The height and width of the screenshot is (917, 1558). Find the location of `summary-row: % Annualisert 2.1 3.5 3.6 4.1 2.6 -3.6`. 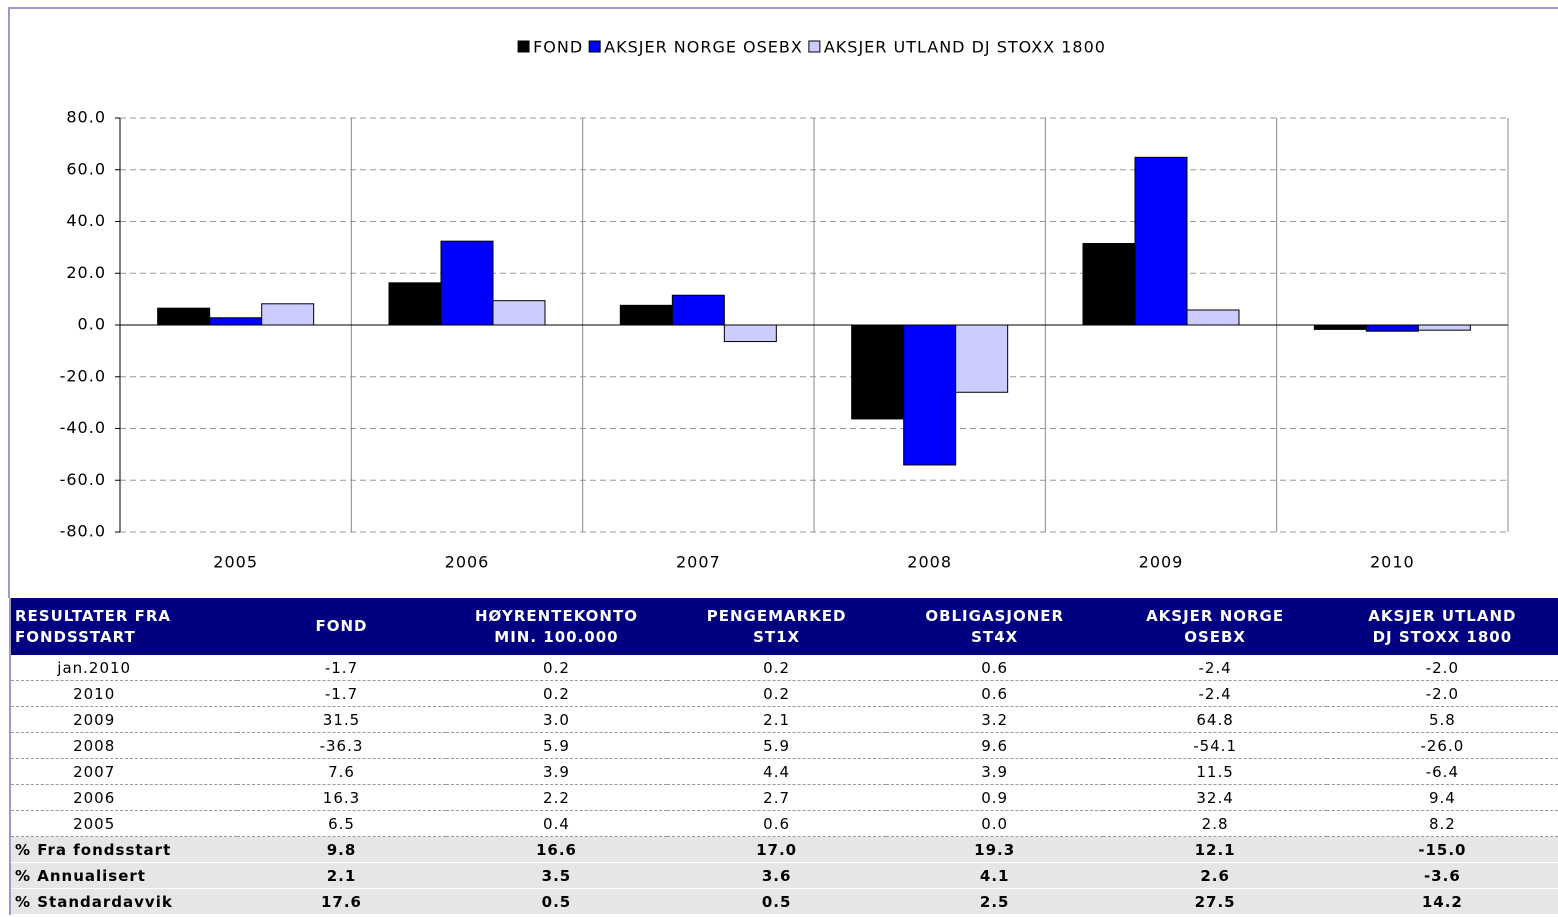

summary-row: % Annualisert 2.1 3.5 3.6 4.1 2.6 -3.6 is located at coordinates (784, 875).